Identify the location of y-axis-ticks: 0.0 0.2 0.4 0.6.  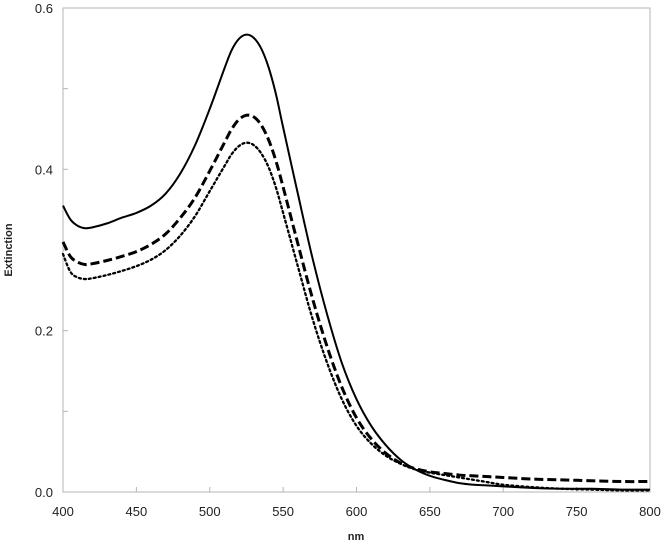
(51, 250).